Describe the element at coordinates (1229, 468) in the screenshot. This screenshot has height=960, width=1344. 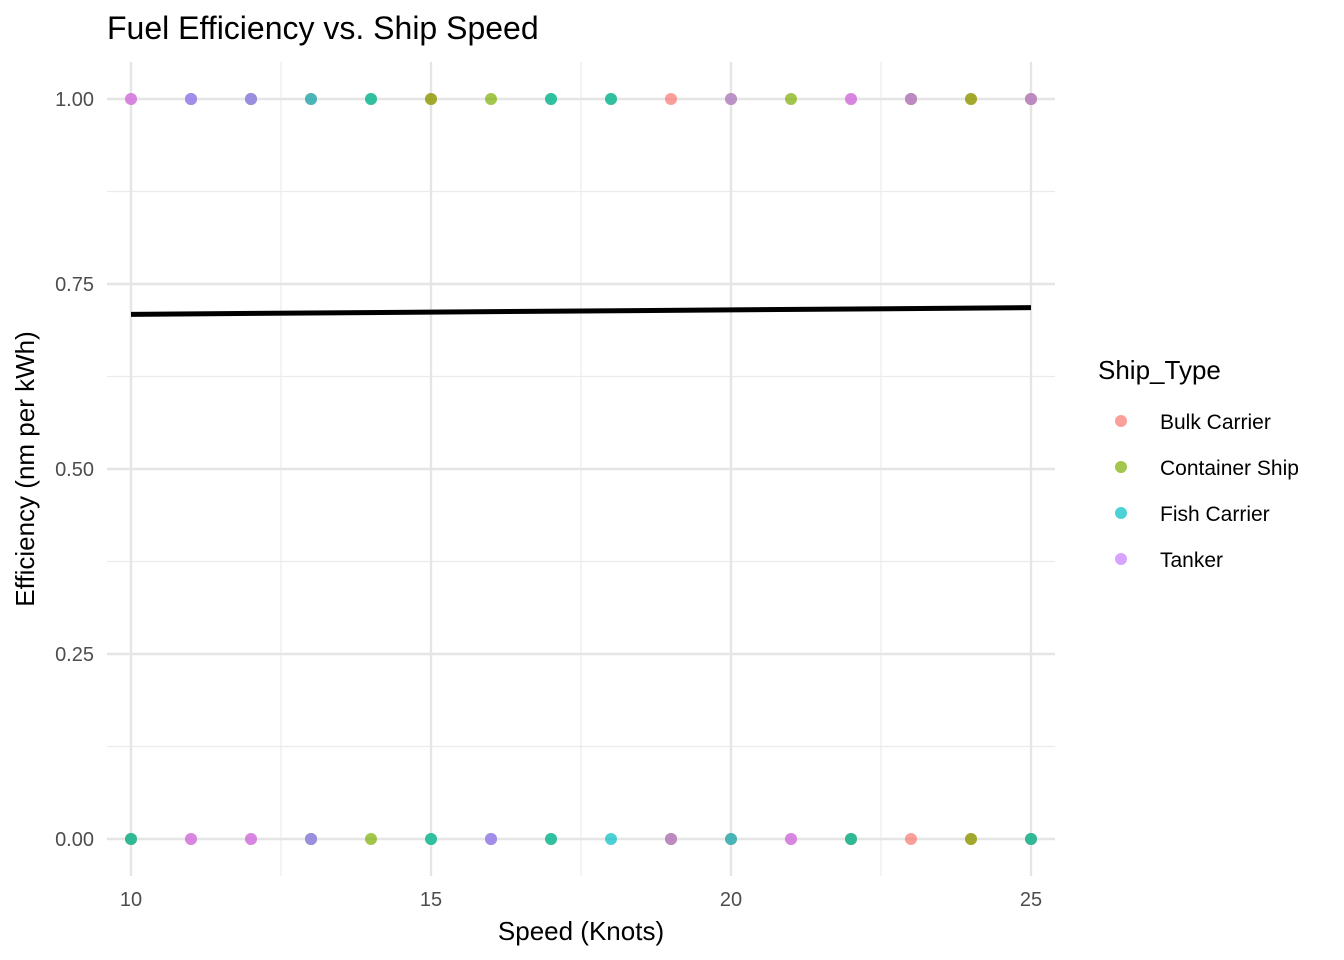
I see `legend-label: Container Ship` at that location.